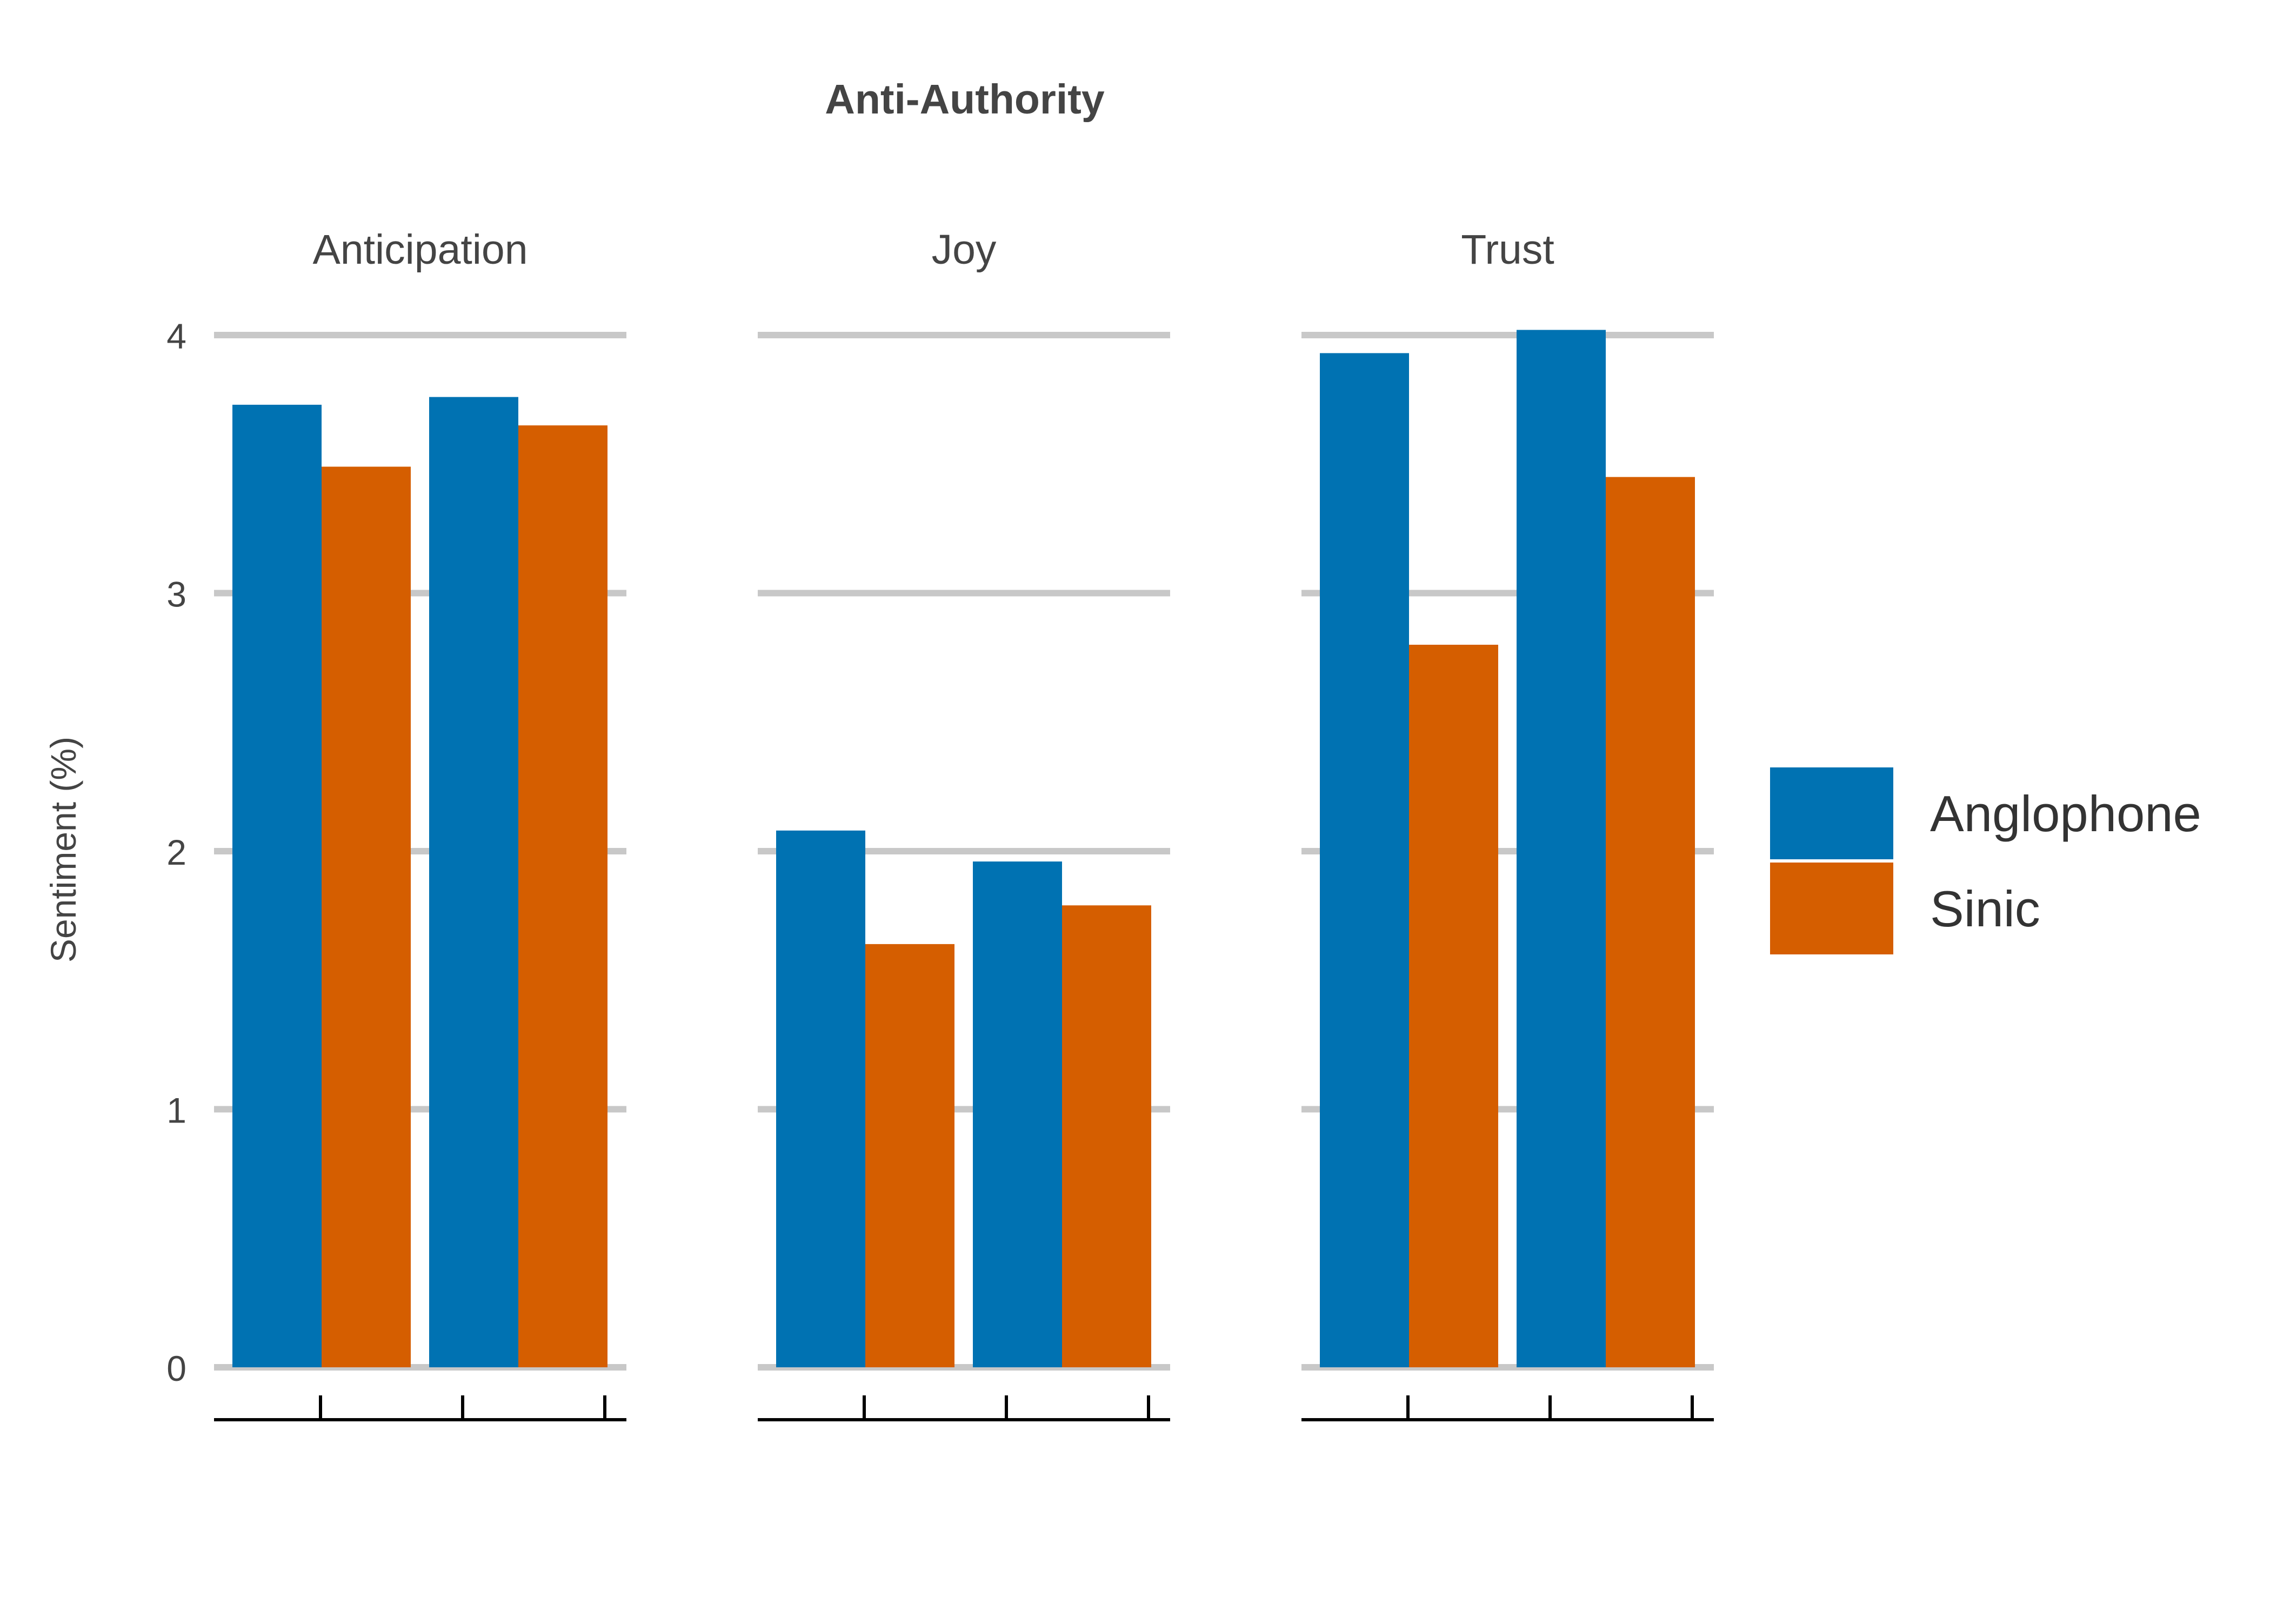  Describe the element at coordinates (964, 250) in the screenshot. I see `panel-title: Joy` at that location.